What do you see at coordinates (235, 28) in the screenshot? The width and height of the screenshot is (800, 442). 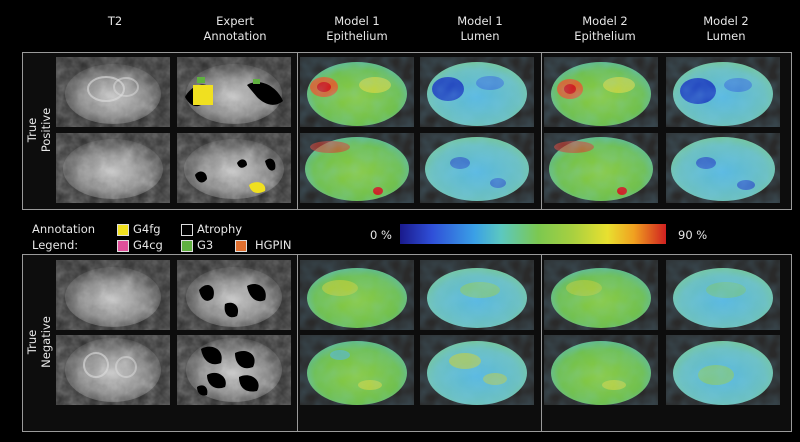 I see `column-header-expert-annotation: Expert Annotation` at bounding box center [235, 28].